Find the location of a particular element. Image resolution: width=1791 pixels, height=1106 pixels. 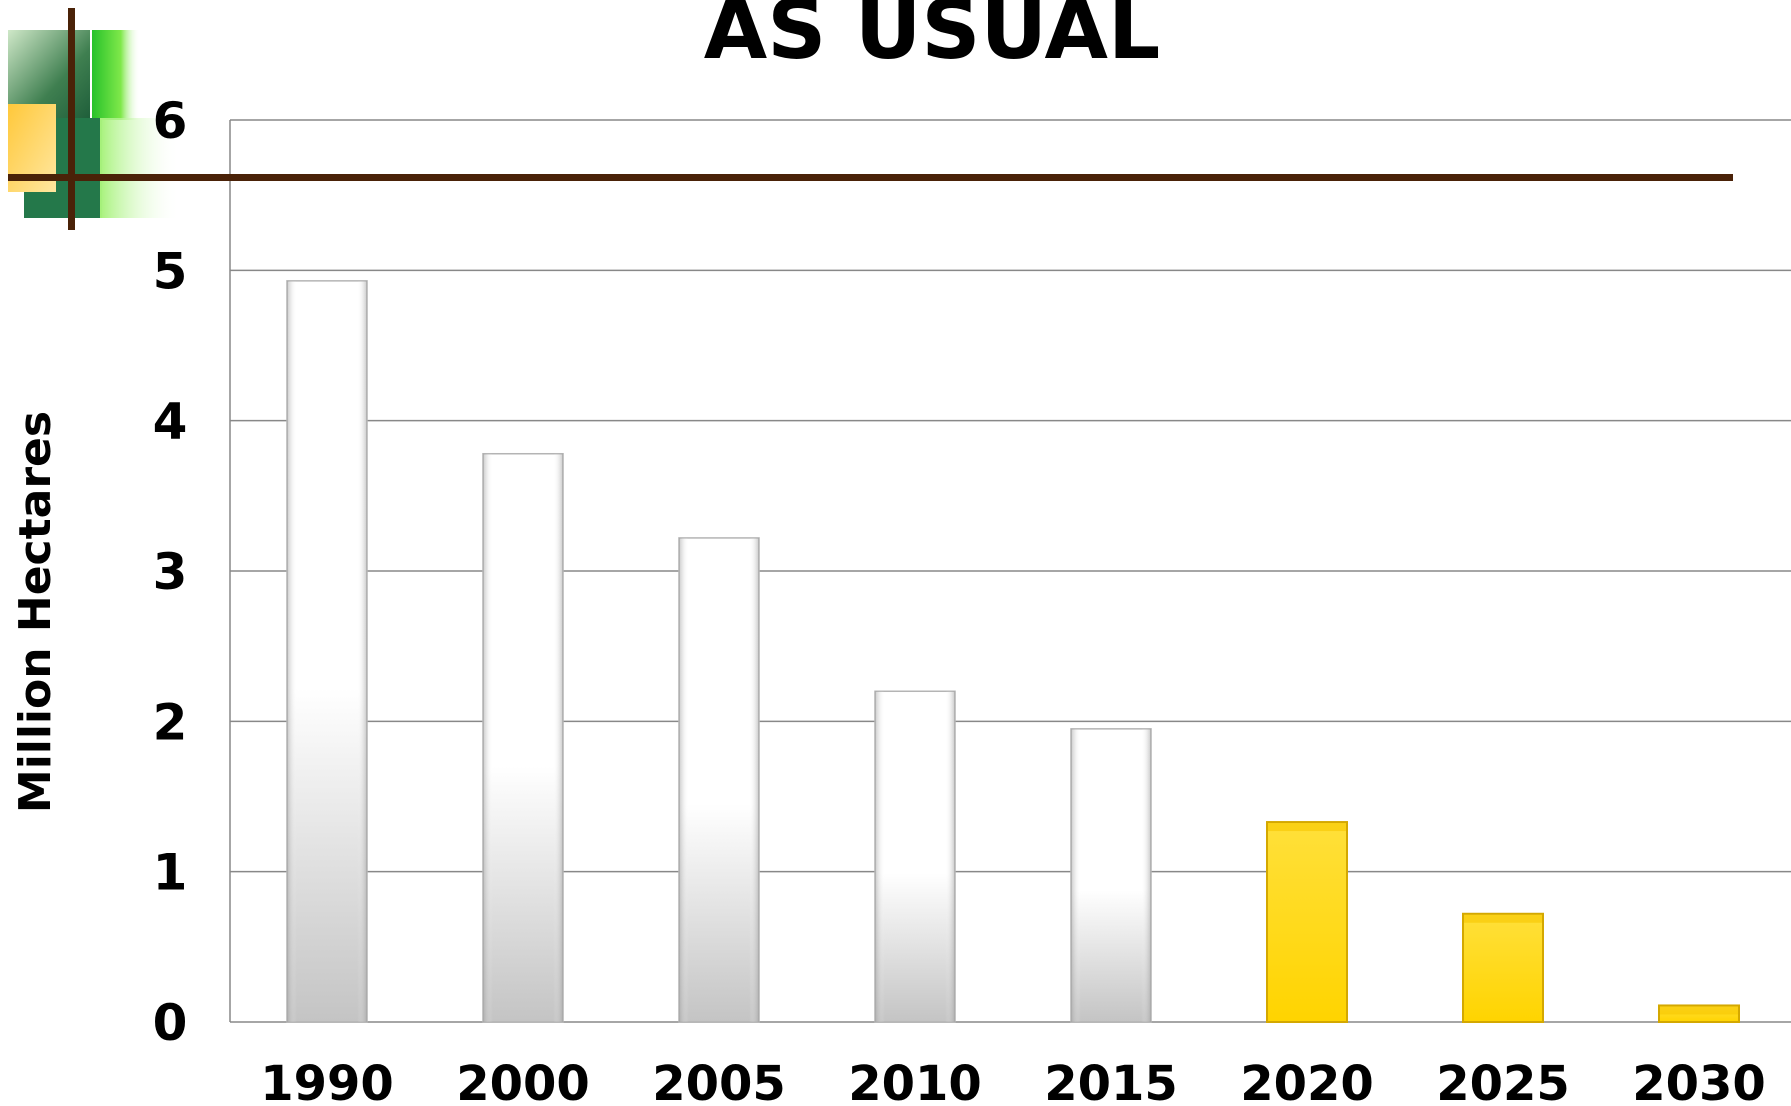

accent-horizontal-line is located at coordinates (870, 177).